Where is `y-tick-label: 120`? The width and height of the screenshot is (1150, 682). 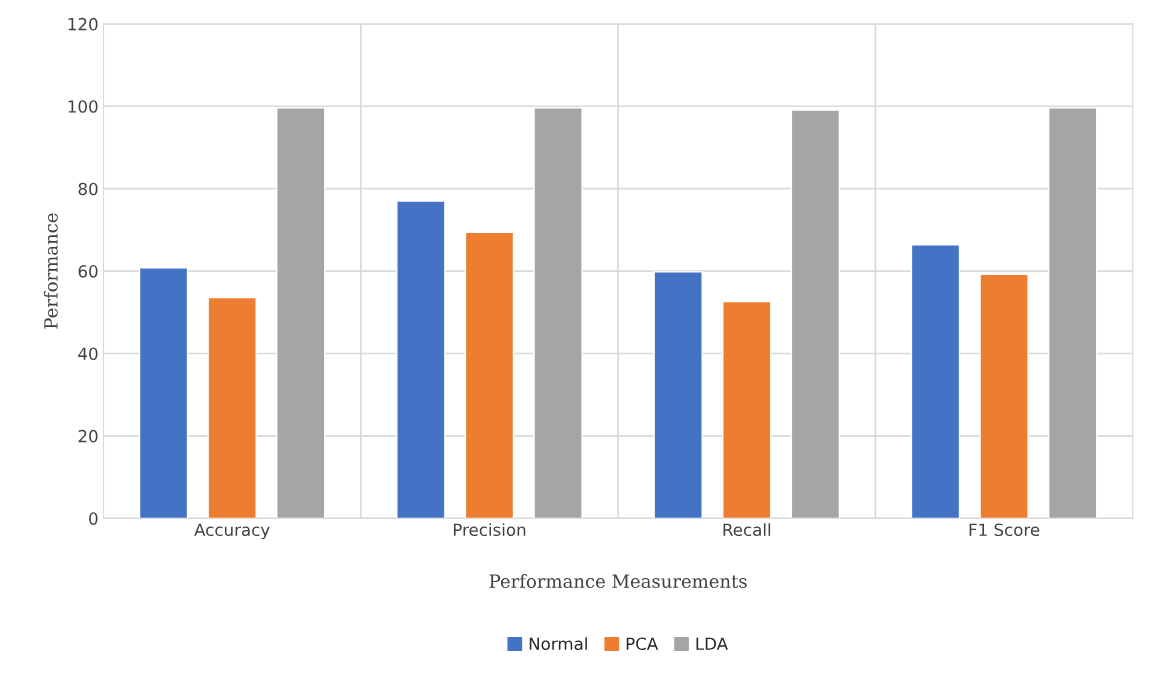
y-tick-label: 120 is located at coordinates (83, 24).